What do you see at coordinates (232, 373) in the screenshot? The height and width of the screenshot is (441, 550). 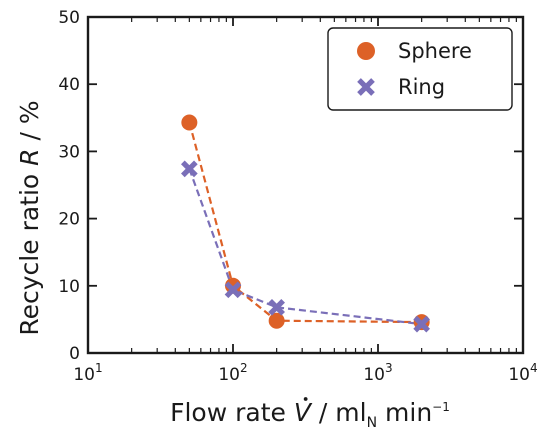 I see `x-tick-label-100: 10²` at bounding box center [232, 373].